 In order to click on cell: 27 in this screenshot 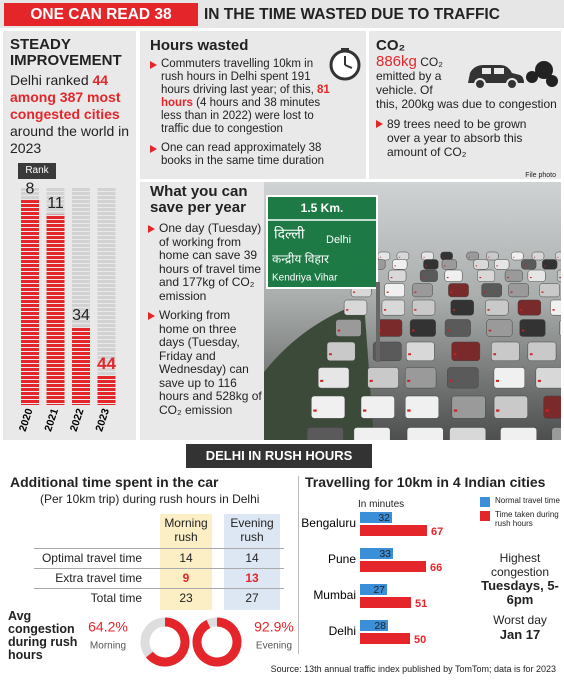, I will do `click(252, 598)`.